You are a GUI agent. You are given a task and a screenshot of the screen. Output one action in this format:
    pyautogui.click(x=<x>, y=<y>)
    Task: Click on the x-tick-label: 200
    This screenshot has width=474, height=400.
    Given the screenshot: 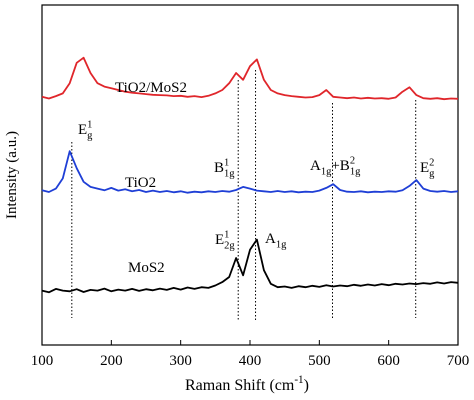 What is the action you would take?
    pyautogui.click(x=111, y=361)
    